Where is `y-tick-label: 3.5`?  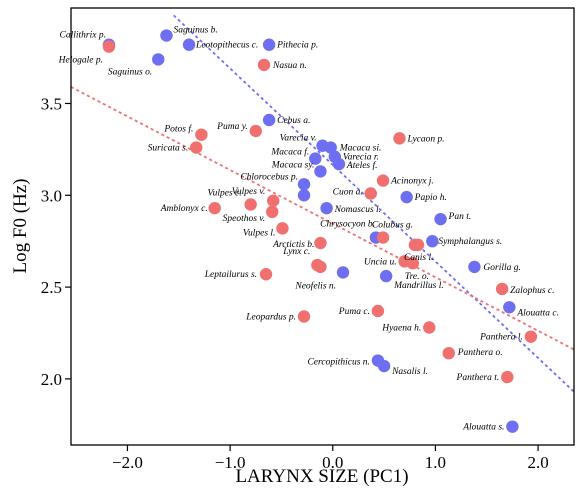 y-tick-label: 3.5 is located at coordinates (51, 103).